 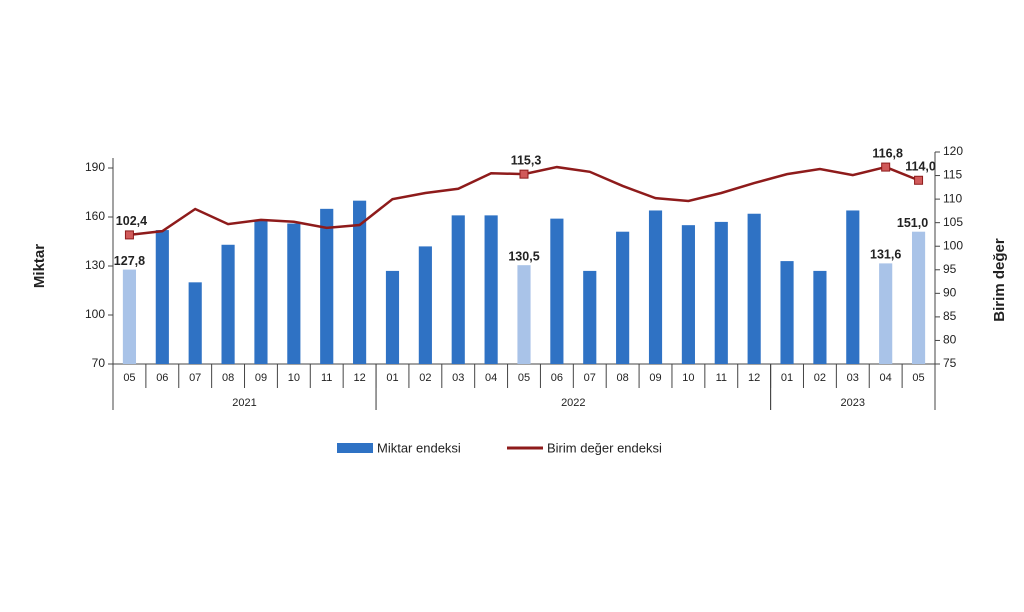 I want to click on bar-value-label: 131,6, so click(x=885, y=255).